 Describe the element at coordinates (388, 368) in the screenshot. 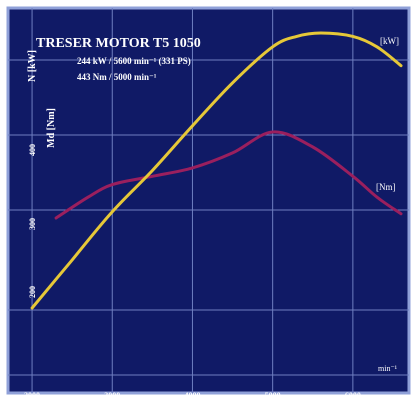

I see `x-axis-unit-label: min⁻¹` at that location.